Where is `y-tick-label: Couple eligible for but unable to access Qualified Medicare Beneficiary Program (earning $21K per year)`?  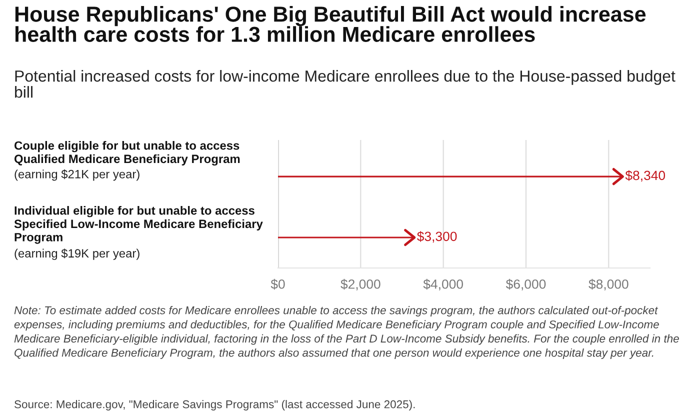 y-tick-label: Couple eligible for but unable to access Qualified Medicare Beneficiary Program (earning $21K per year) is located at coordinates (127, 161).